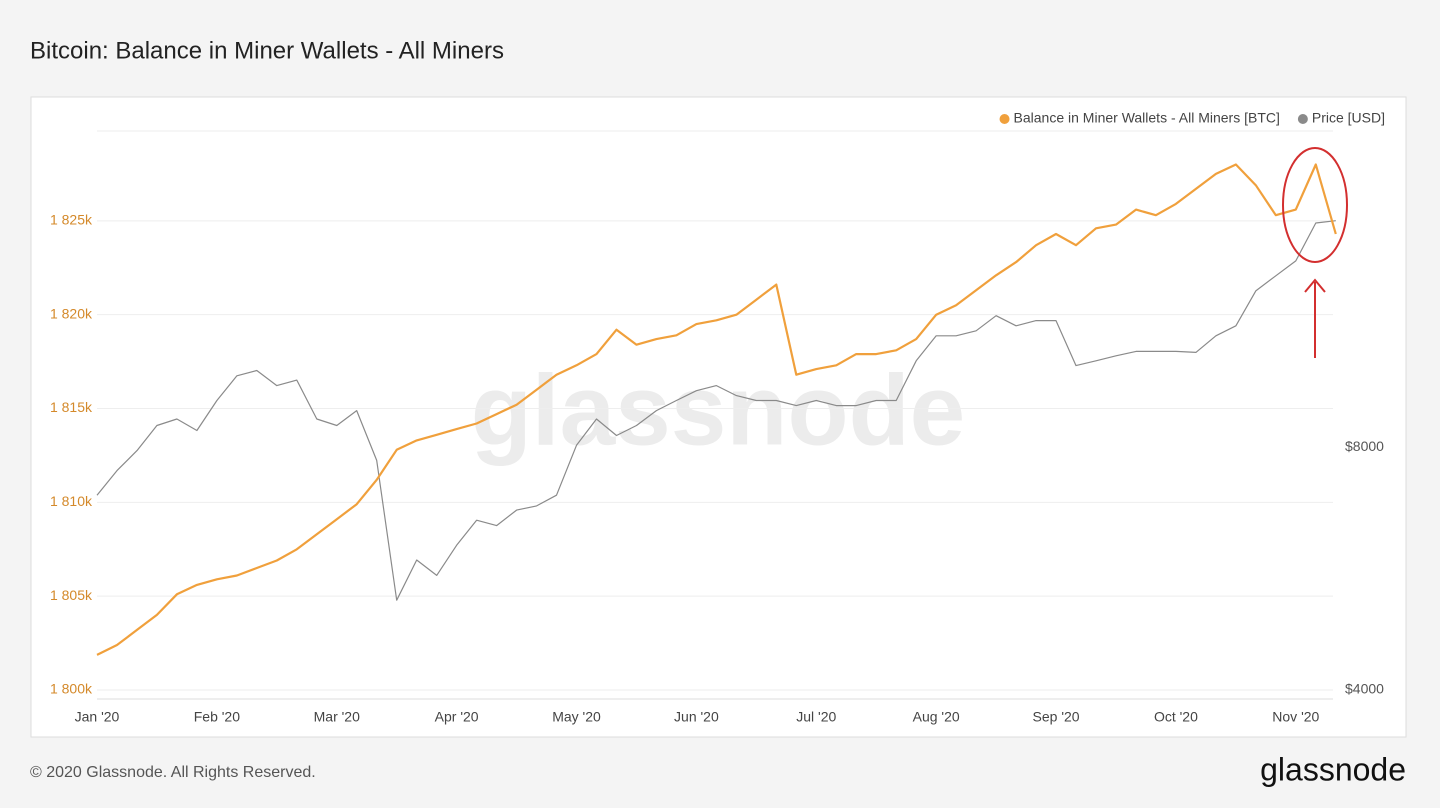  What do you see at coordinates (576, 717) in the screenshot?
I see `x-tick-label: May '20` at bounding box center [576, 717].